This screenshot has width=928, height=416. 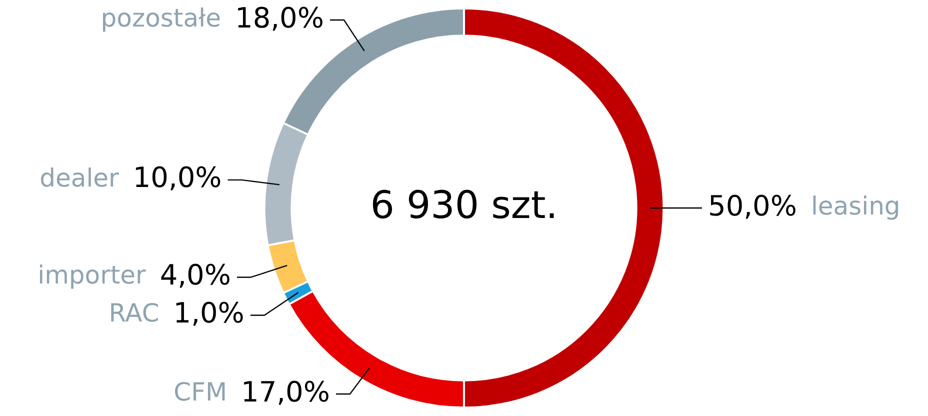 What do you see at coordinates (464, 204) in the screenshot?
I see `text: 6 930 szt.` at bounding box center [464, 204].